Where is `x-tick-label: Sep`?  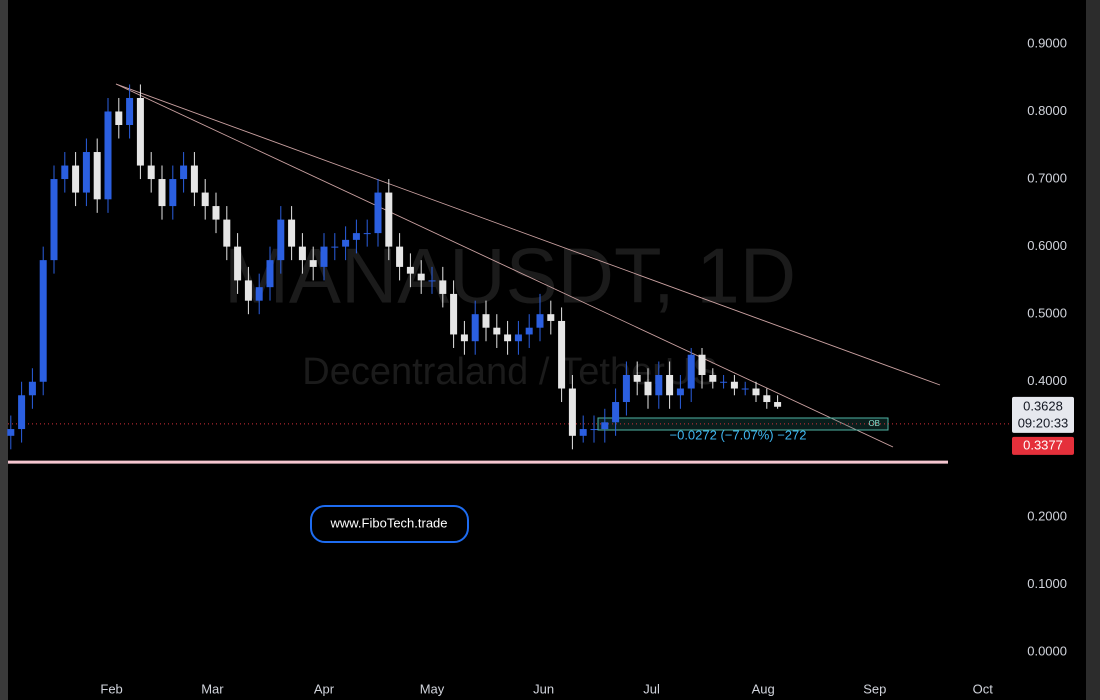 x-tick-label: Sep is located at coordinates (874, 688).